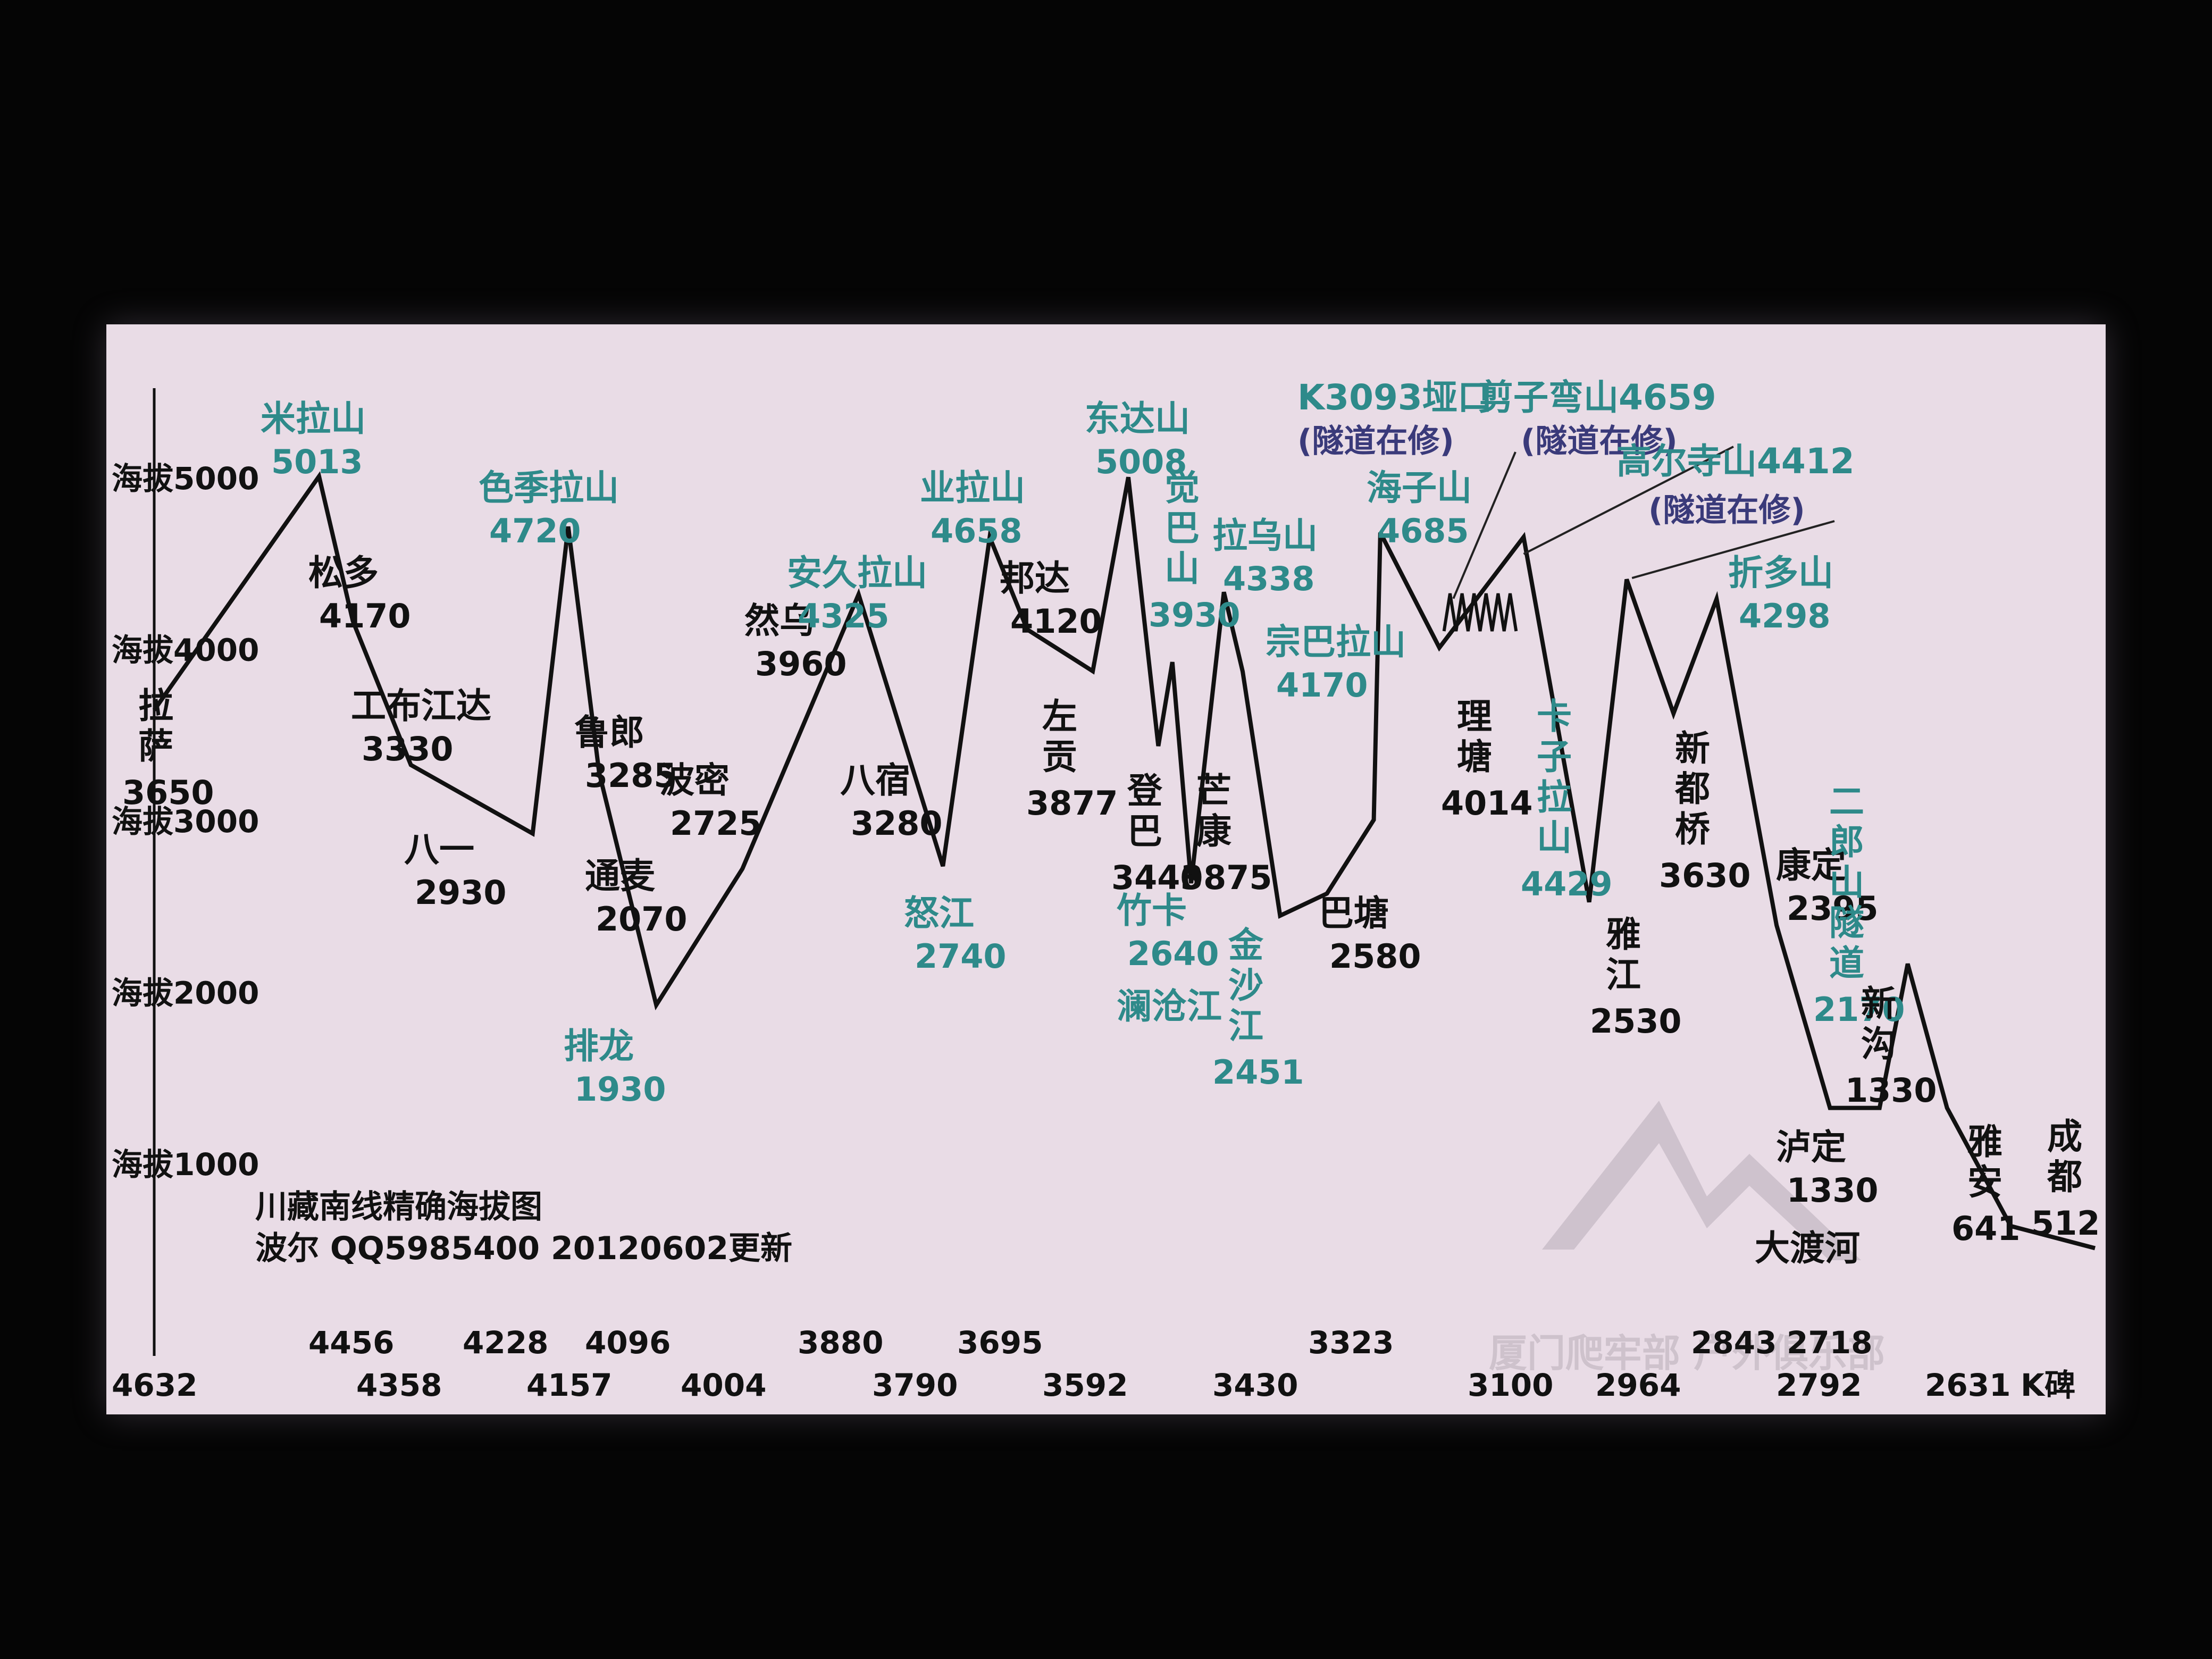 The width and height of the screenshot is (2212, 1659). I want to click on watermark-text: 厦门爬牢部 户外俱乐部, so click(1687, 1353).